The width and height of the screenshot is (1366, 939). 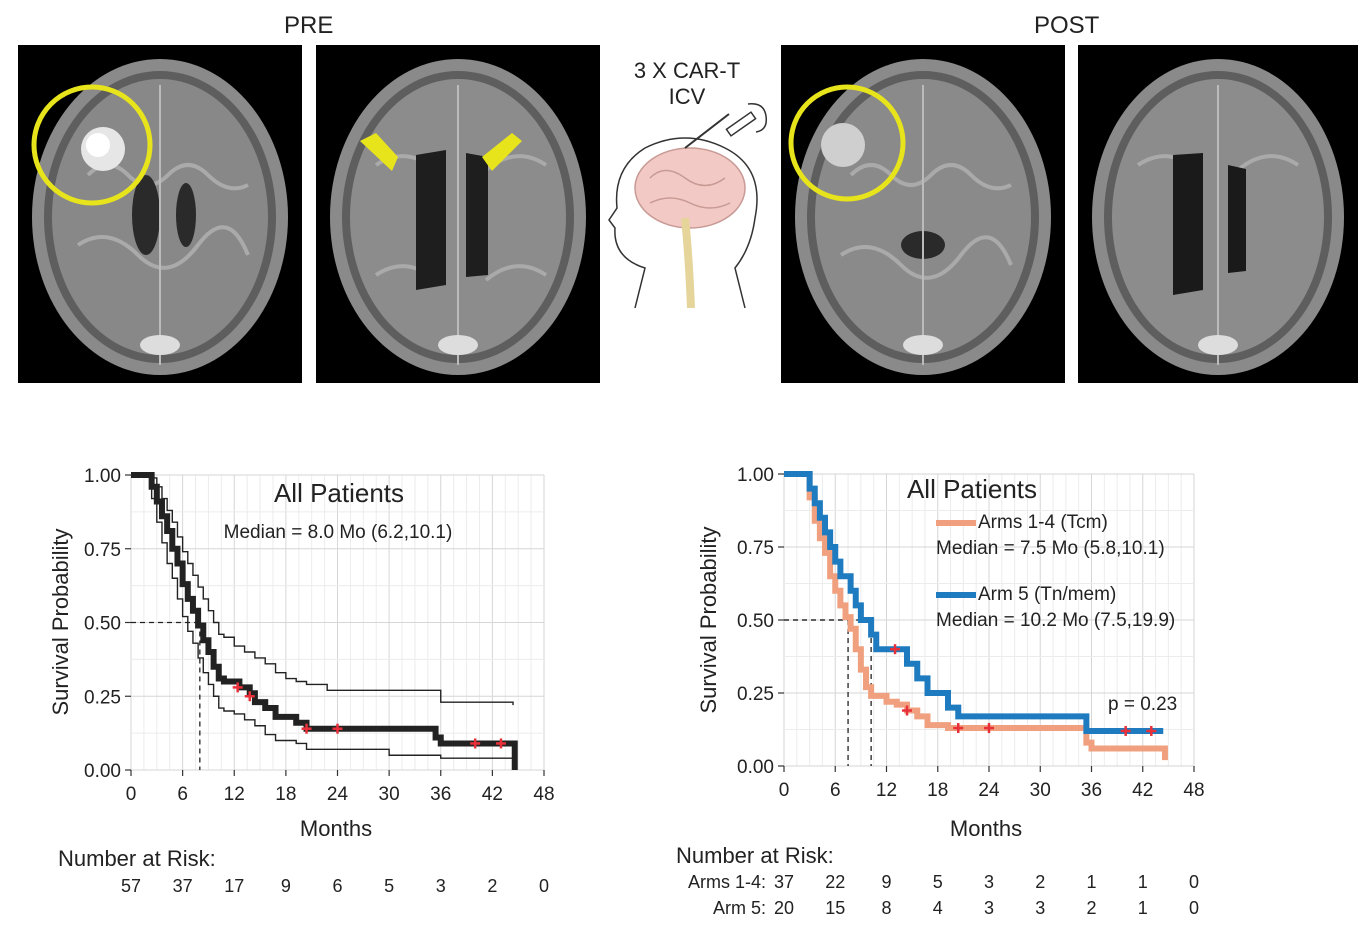 I want to click on risk-table-left: 57 37 17 9 6 5 3 2 0, so click(x=310, y=891).